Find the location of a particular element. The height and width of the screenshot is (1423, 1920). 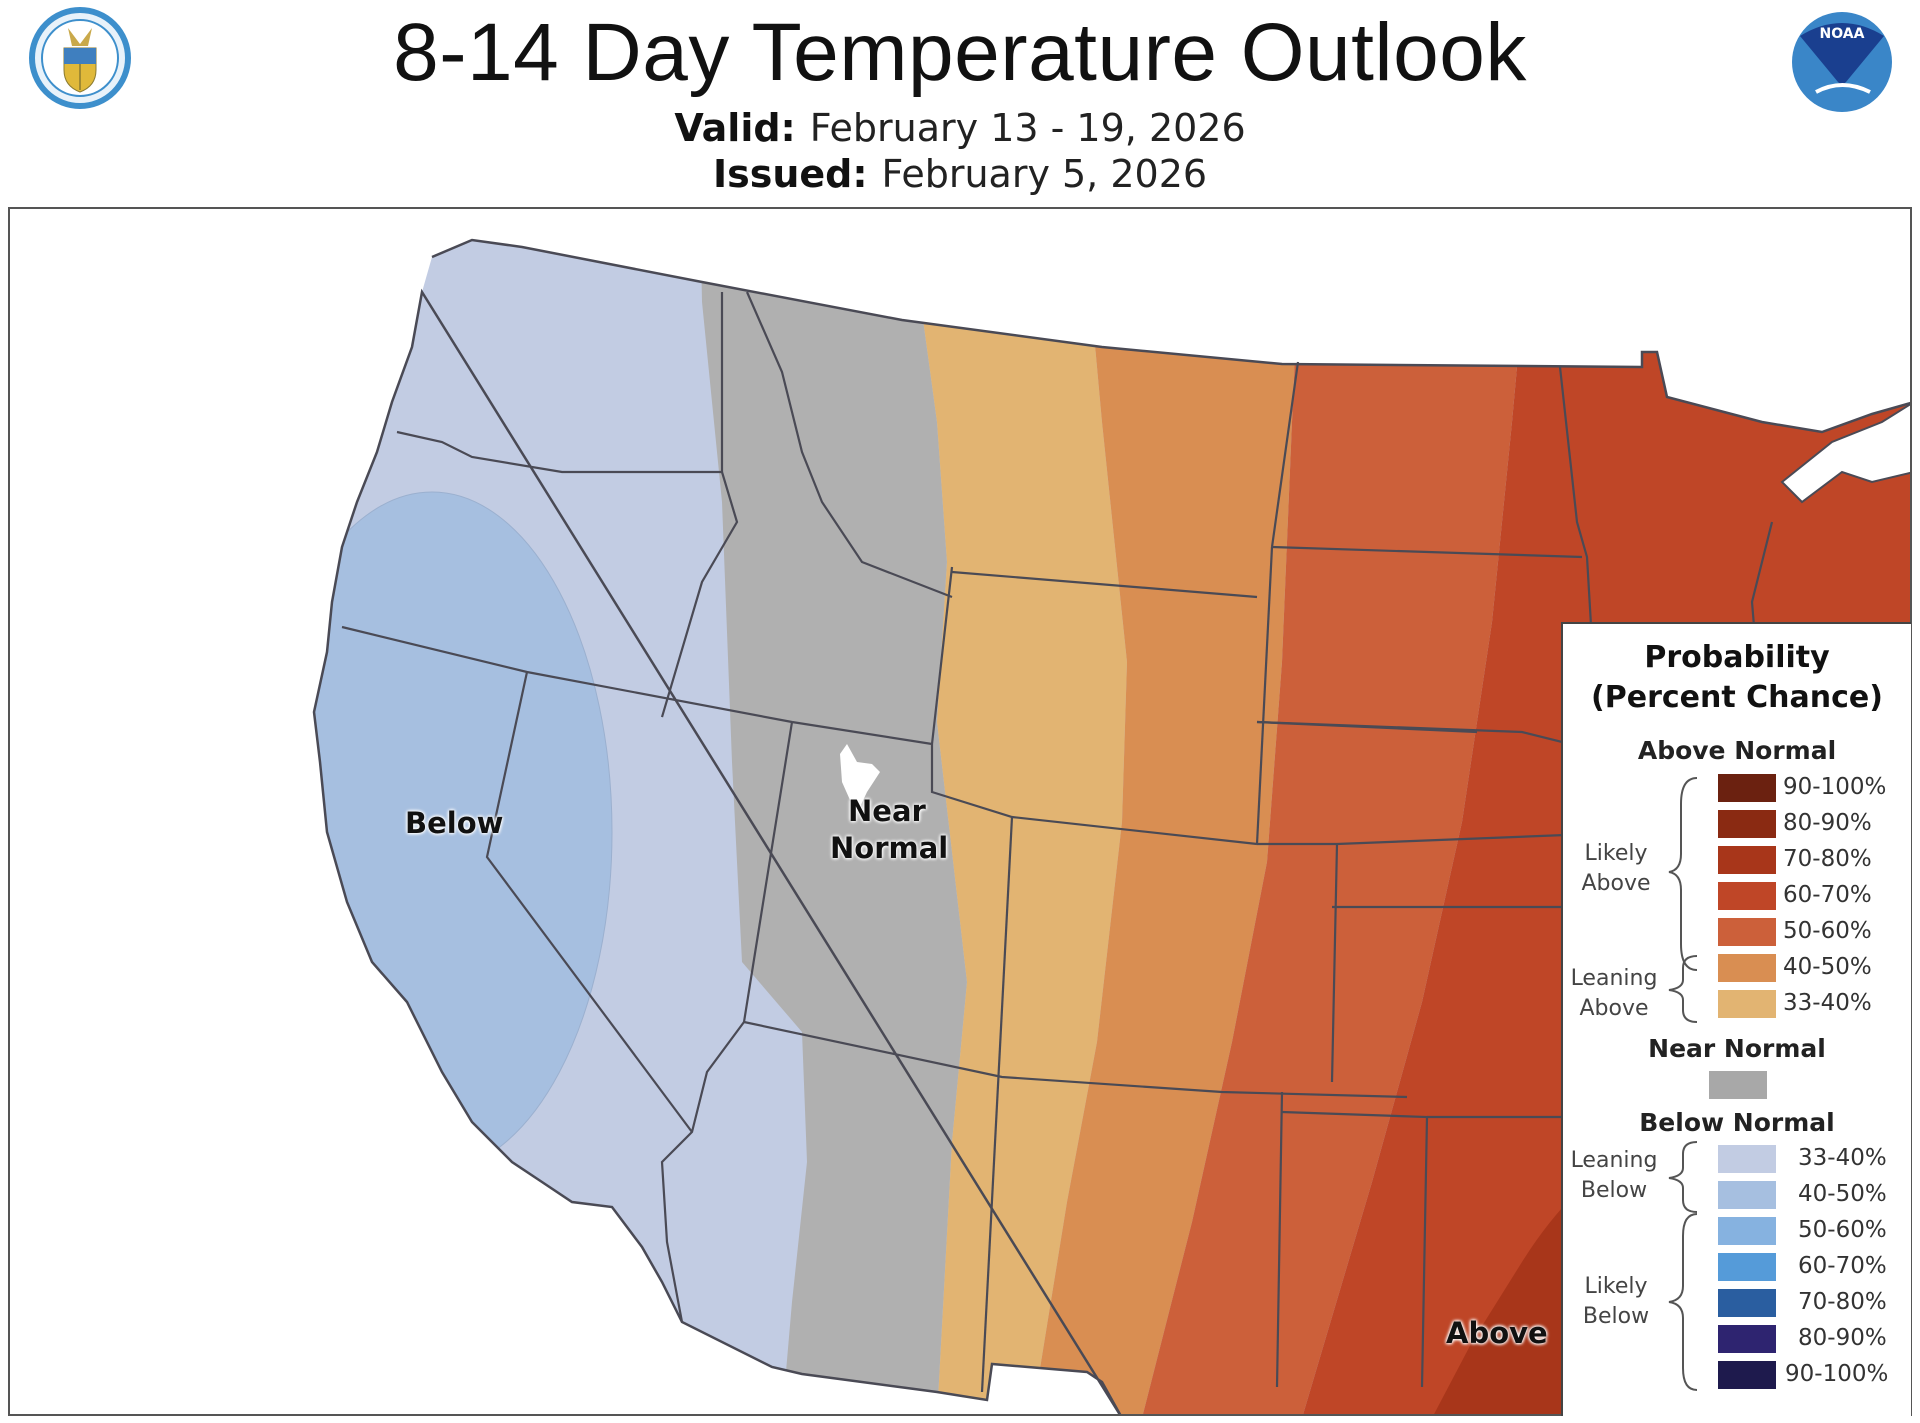

legend-above-header: Above Normal is located at coordinates (1737, 750).